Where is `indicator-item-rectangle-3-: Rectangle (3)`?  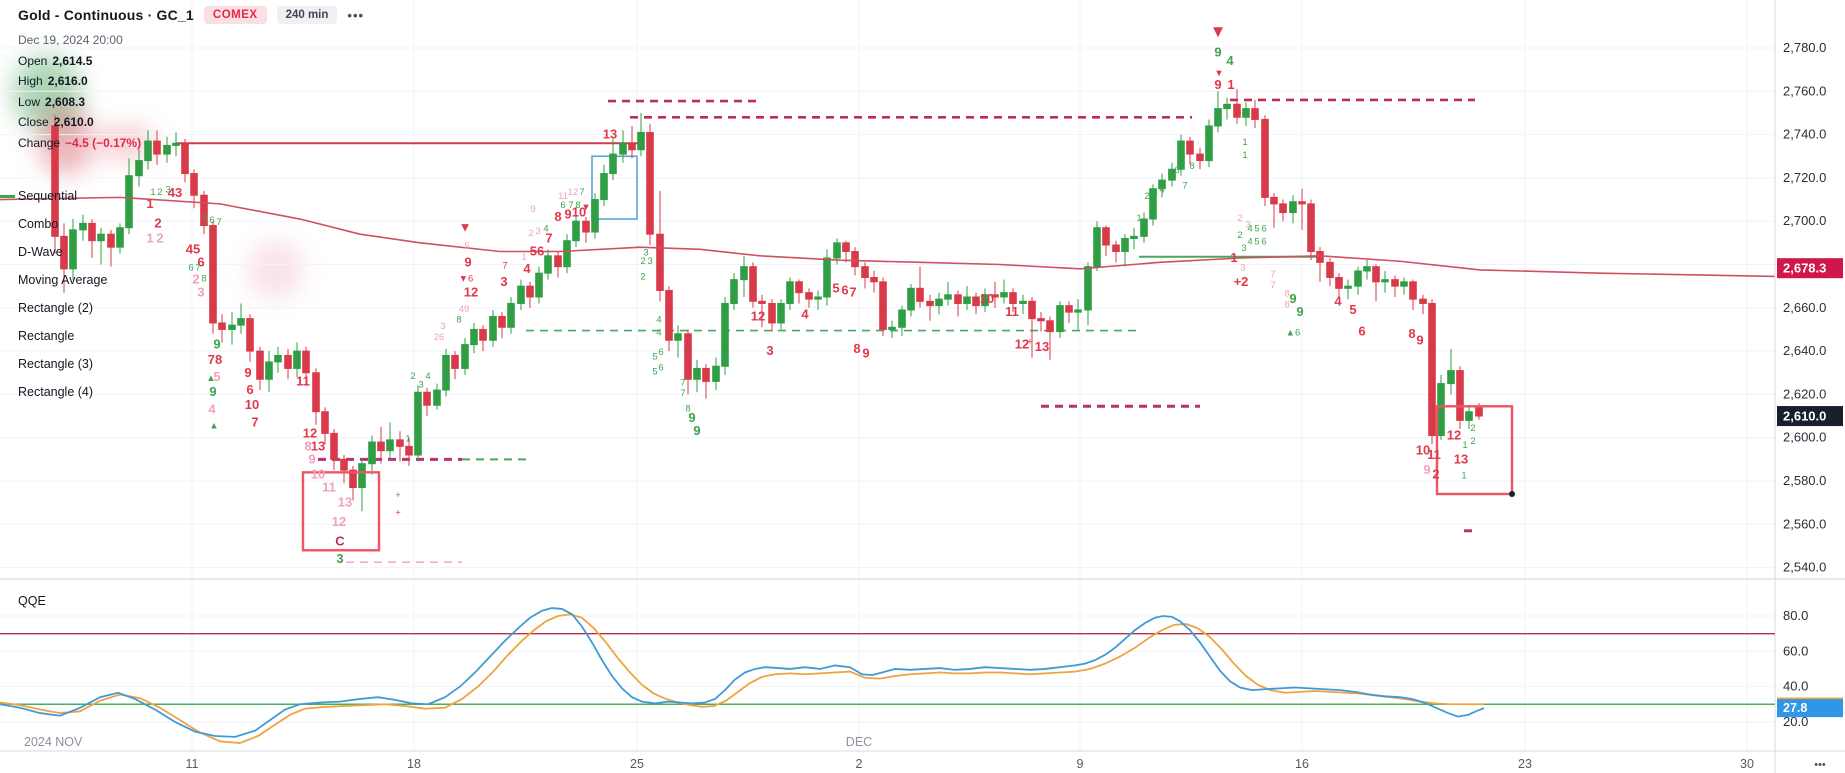
indicator-item-rectangle-3-: Rectangle (3) is located at coordinates (53, 364).